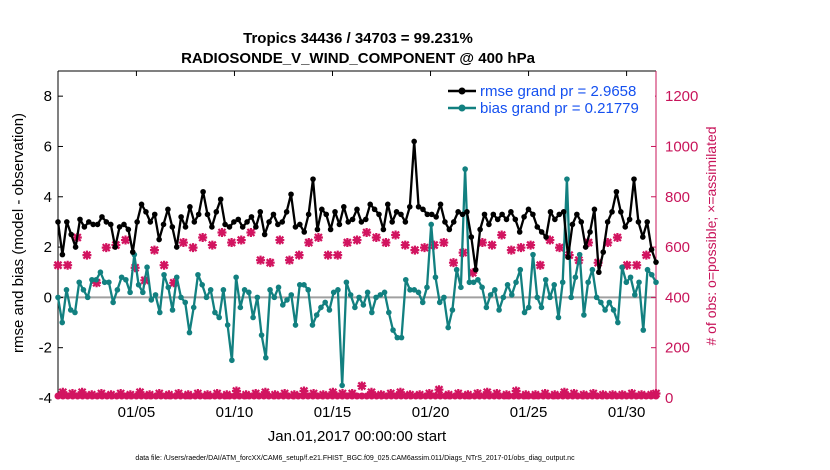 The image size is (830, 470). Describe the element at coordinates (48, 96) in the screenshot. I see `y-tick-label: 8` at that location.